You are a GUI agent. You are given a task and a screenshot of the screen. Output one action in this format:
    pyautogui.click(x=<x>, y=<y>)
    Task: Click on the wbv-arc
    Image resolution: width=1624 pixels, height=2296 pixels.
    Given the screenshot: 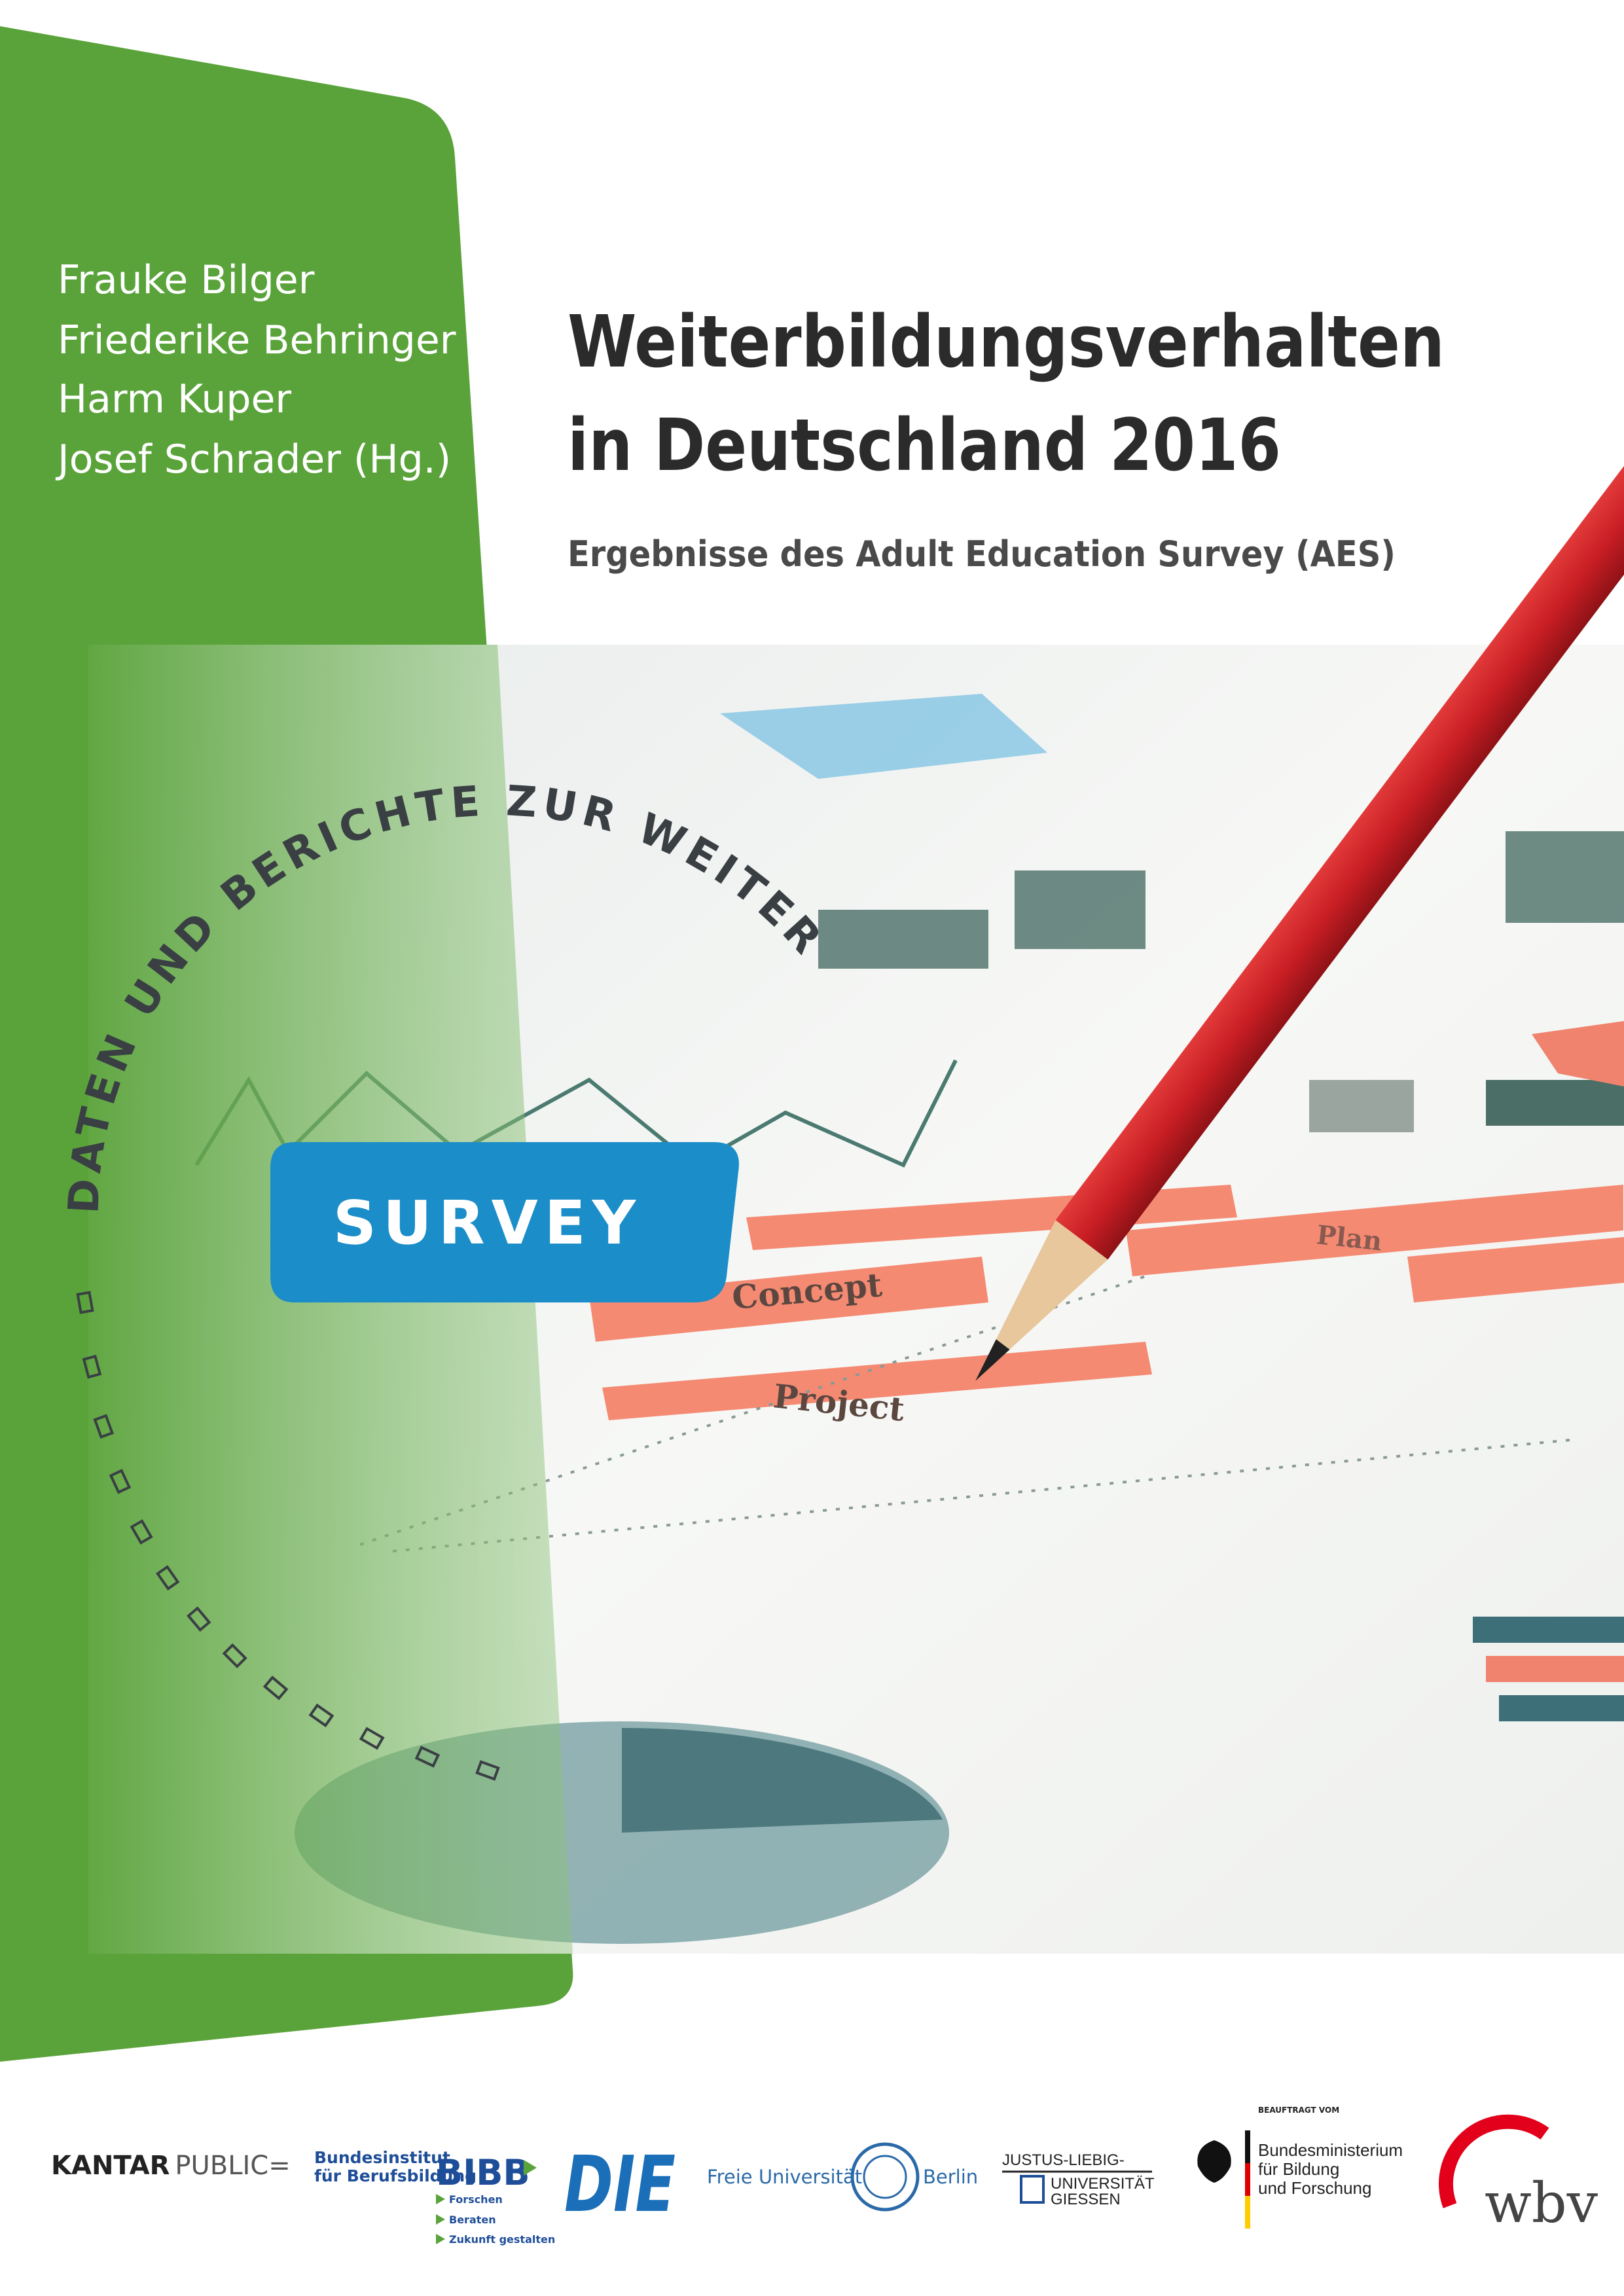 What is the action you would take?
    pyautogui.click(x=1493, y=2161)
    